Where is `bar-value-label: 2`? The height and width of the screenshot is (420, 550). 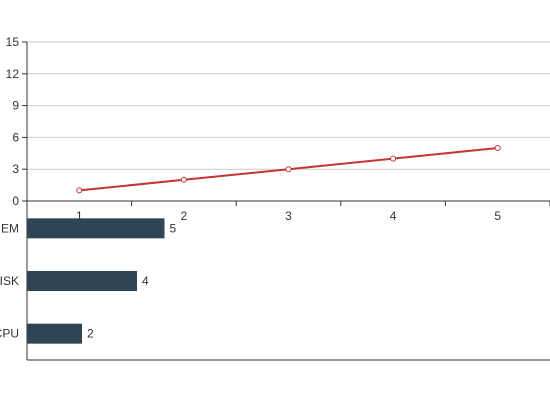 bar-value-label: 2 is located at coordinates (90, 334).